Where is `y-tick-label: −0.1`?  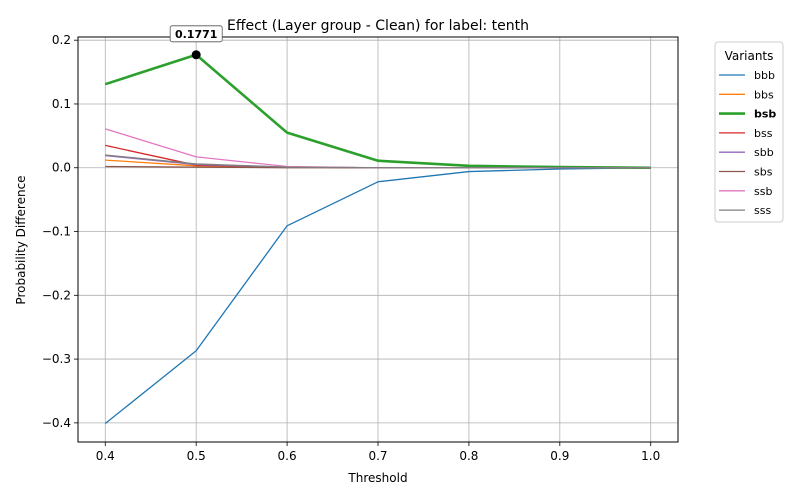
y-tick-label: −0.1 is located at coordinates (56, 232).